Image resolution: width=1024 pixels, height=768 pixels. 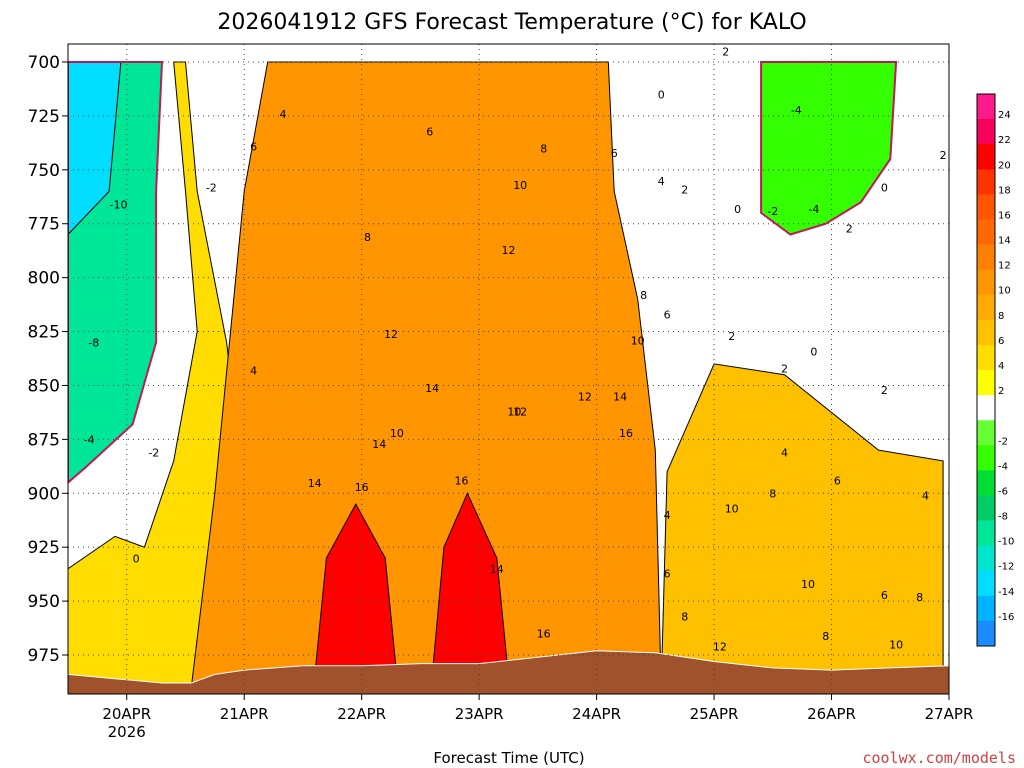 I want to click on colorbar-label: -2, so click(x=1003, y=441).